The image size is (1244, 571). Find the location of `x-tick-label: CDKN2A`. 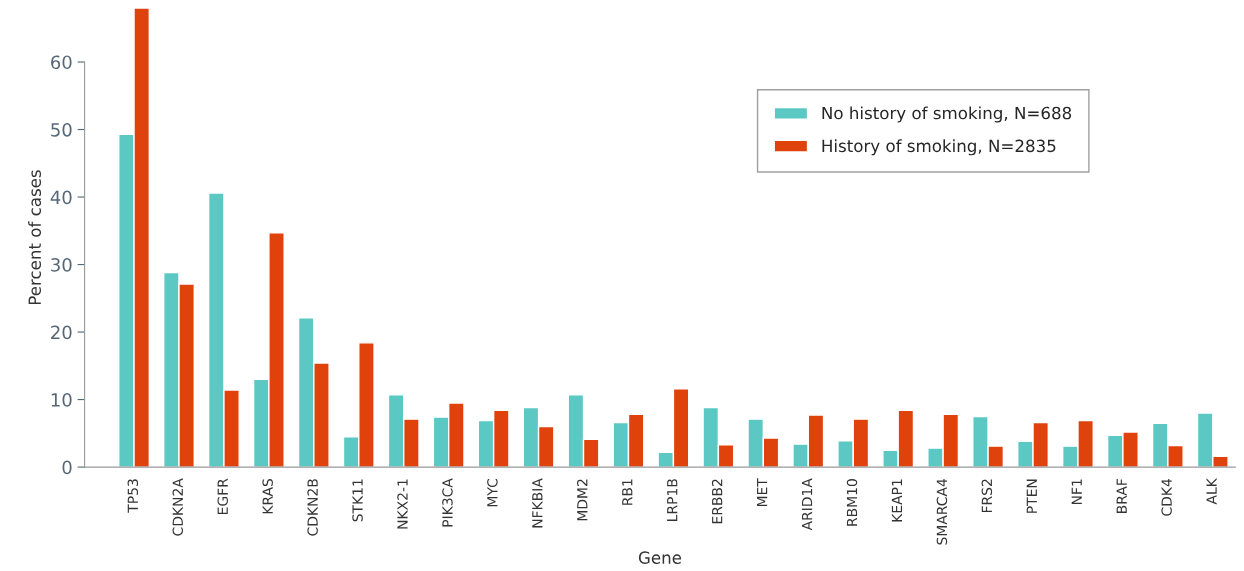

x-tick-label: CDKN2A is located at coordinates (178, 507).